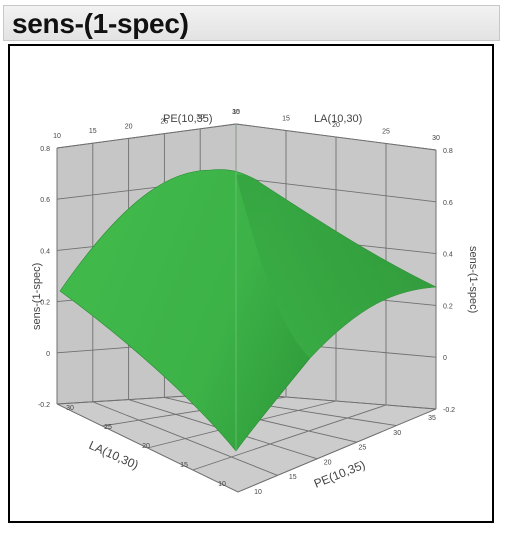 This screenshot has height=533, width=505. I want to click on la-tick-label-top: 10, so click(236, 112).